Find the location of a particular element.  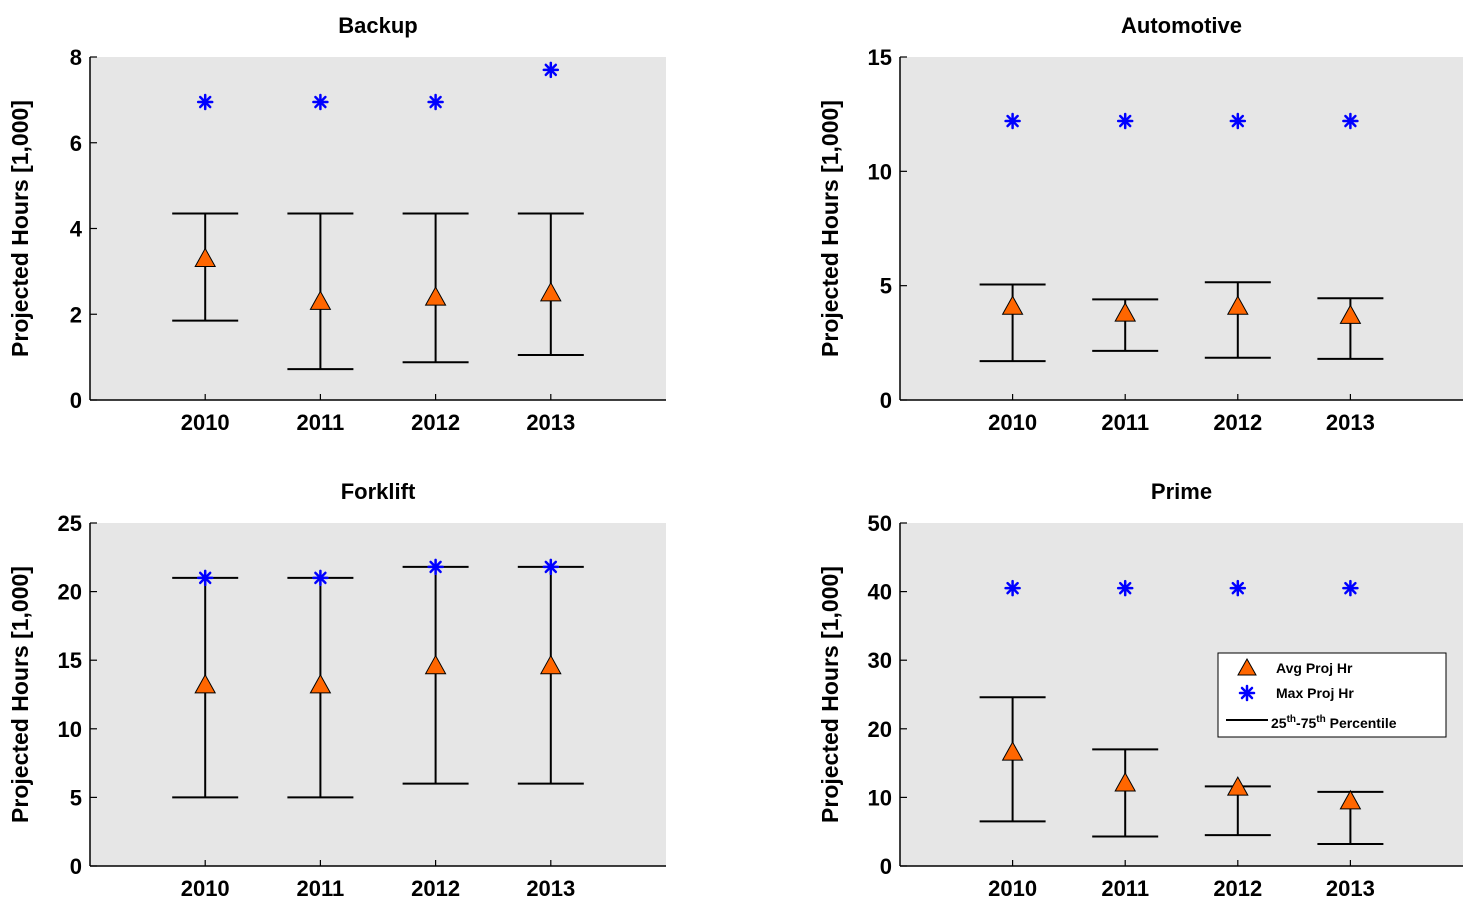

y-tick-label: 4 is located at coordinates (76, 229).